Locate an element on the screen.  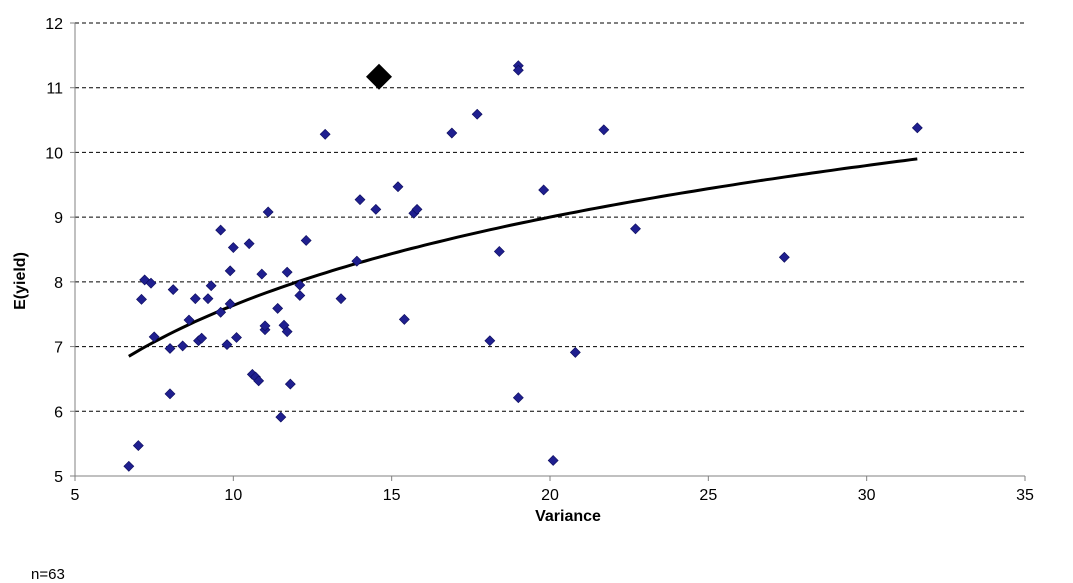
y-tick-label: 5 is located at coordinates (58, 477).